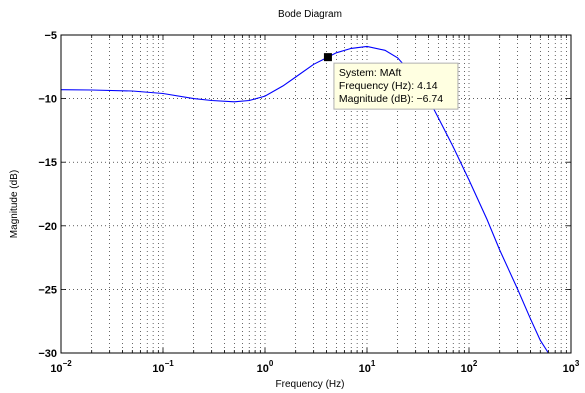 The height and width of the screenshot is (393, 585). Describe the element at coordinates (47, 163) in the screenshot. I see `y-tick-label: −15` at that location.